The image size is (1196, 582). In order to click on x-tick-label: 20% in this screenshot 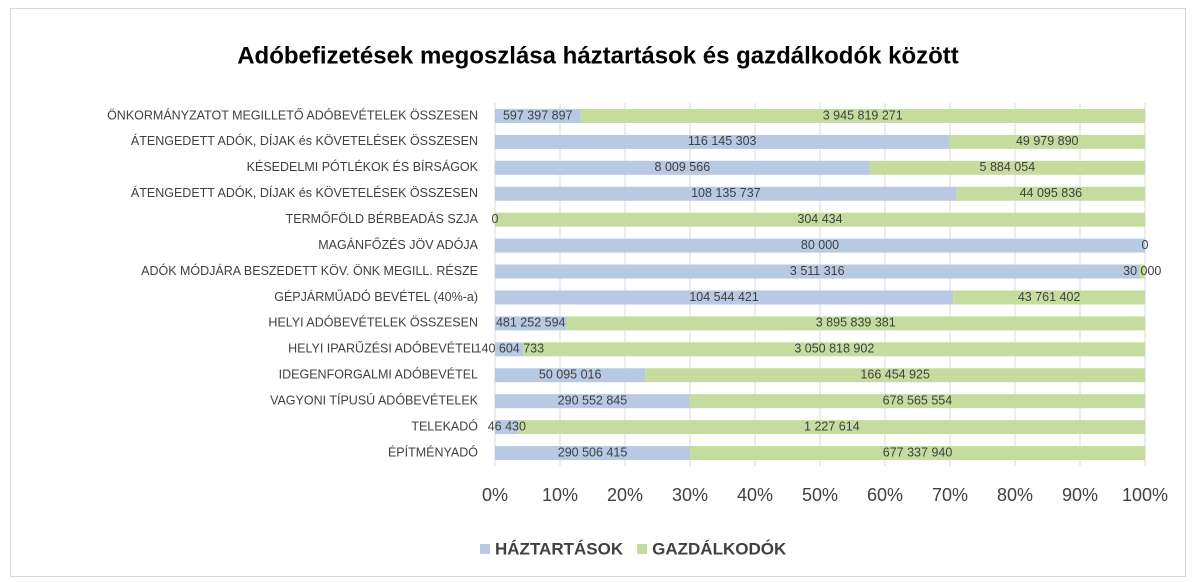, I will do `click(625, 495)`.